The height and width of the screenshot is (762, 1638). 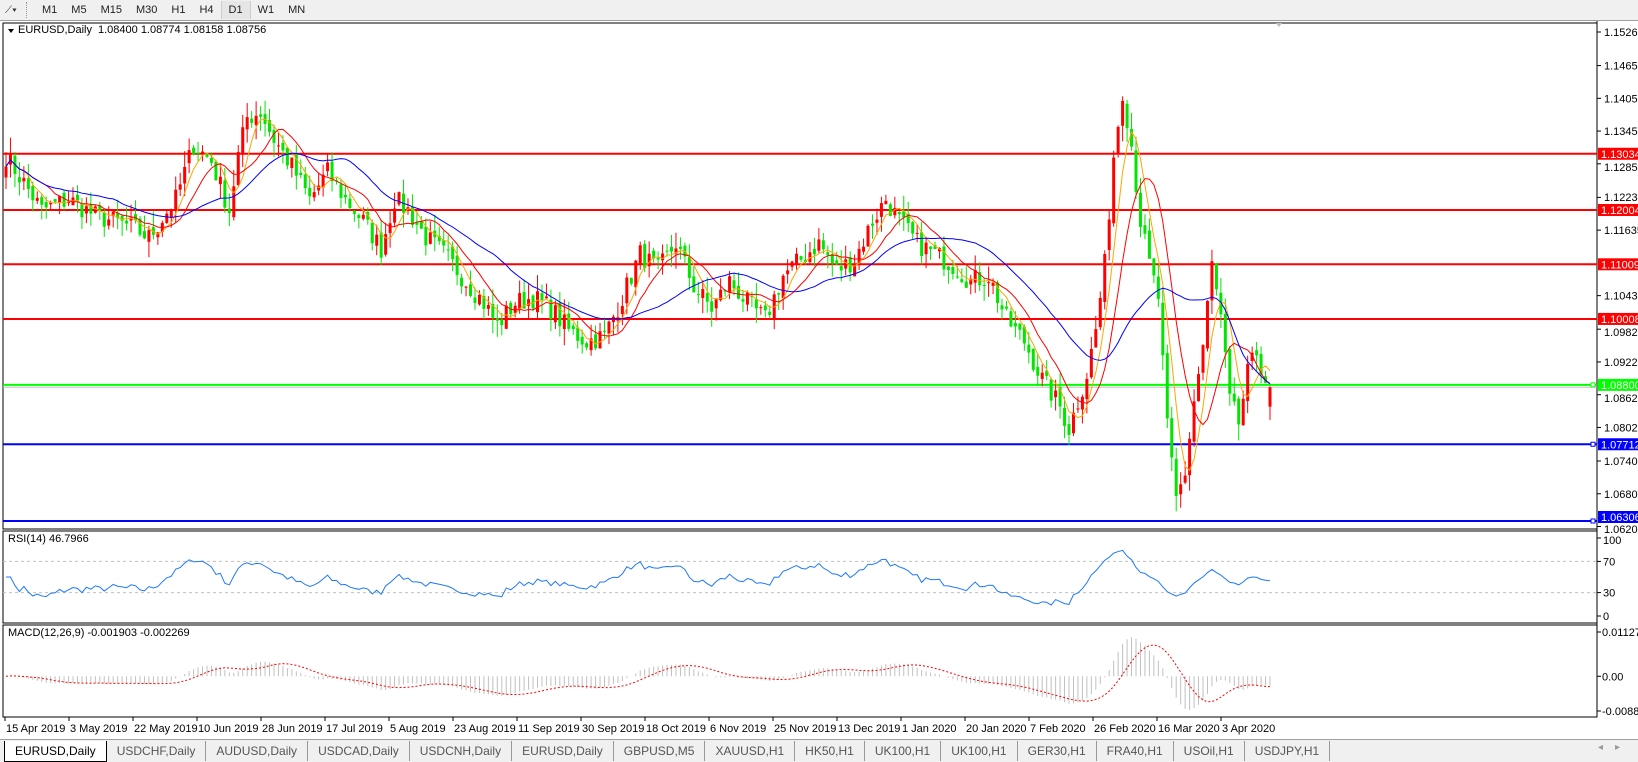 What do you see at coordinates (1619, 211) in the screenshot?
I see `level-price-label: 1.12004` at bounding box center [1619, 211].